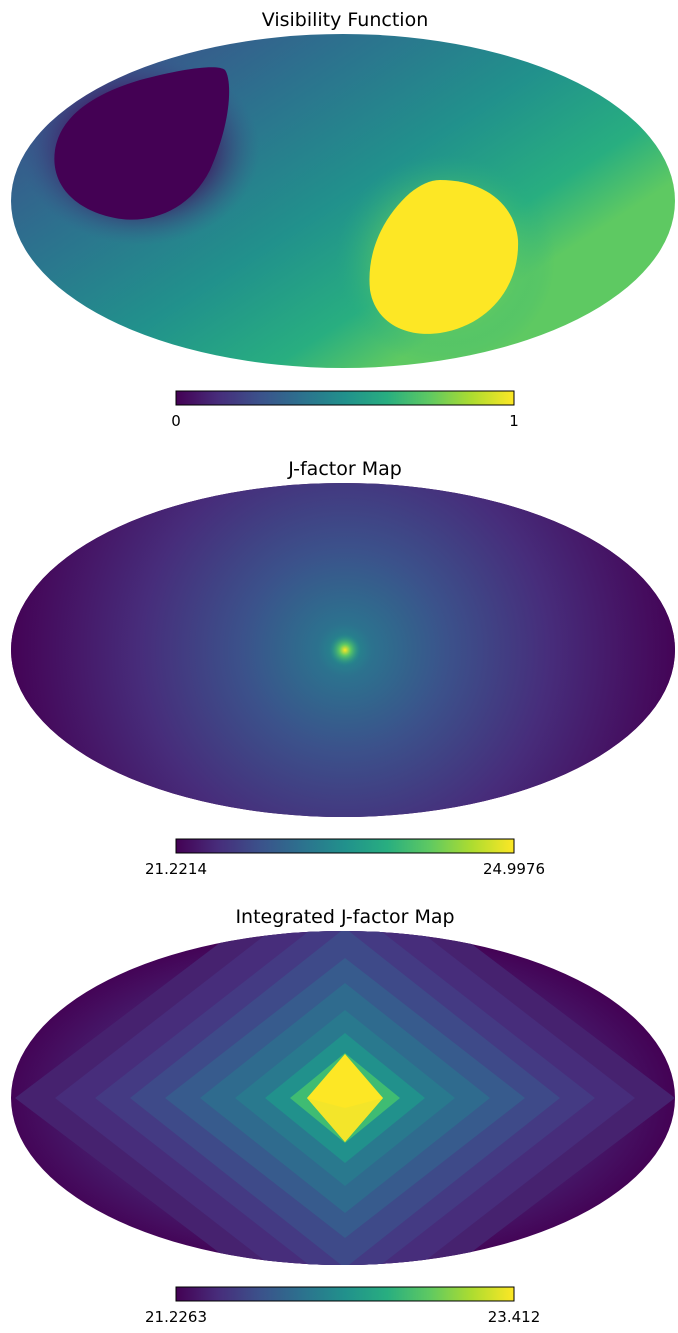 This screenshot has height=1333, width=678. I want to click on panel-2-title: J-factor Map, so click(344, 469).